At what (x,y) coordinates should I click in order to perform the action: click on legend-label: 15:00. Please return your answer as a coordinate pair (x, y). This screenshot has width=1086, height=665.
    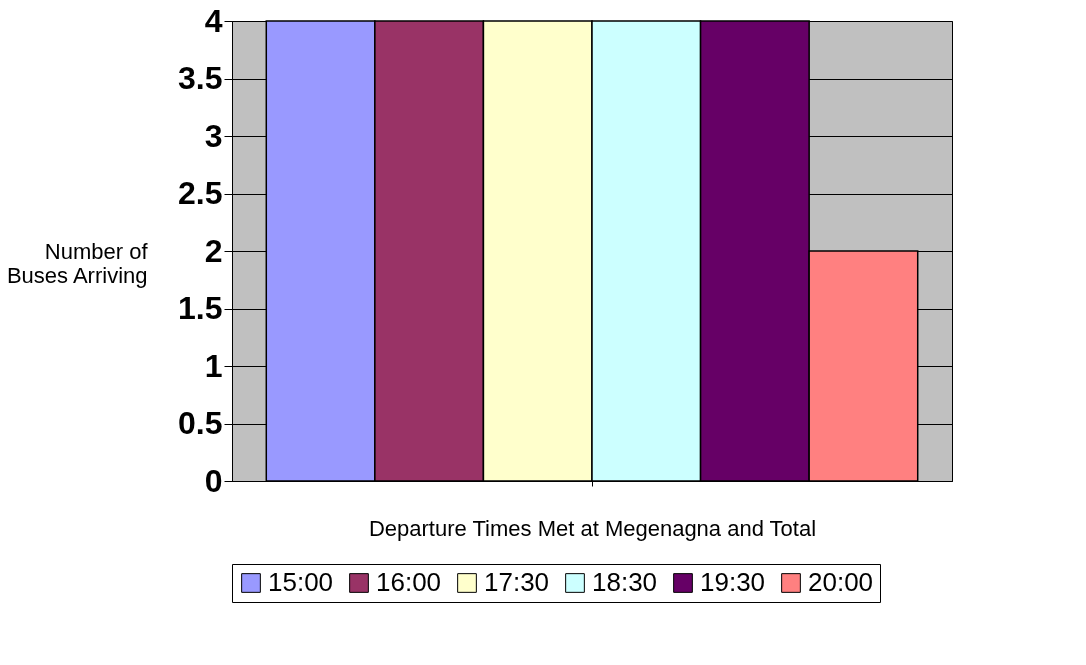
    Looking at the image, I should click on (301, 582).